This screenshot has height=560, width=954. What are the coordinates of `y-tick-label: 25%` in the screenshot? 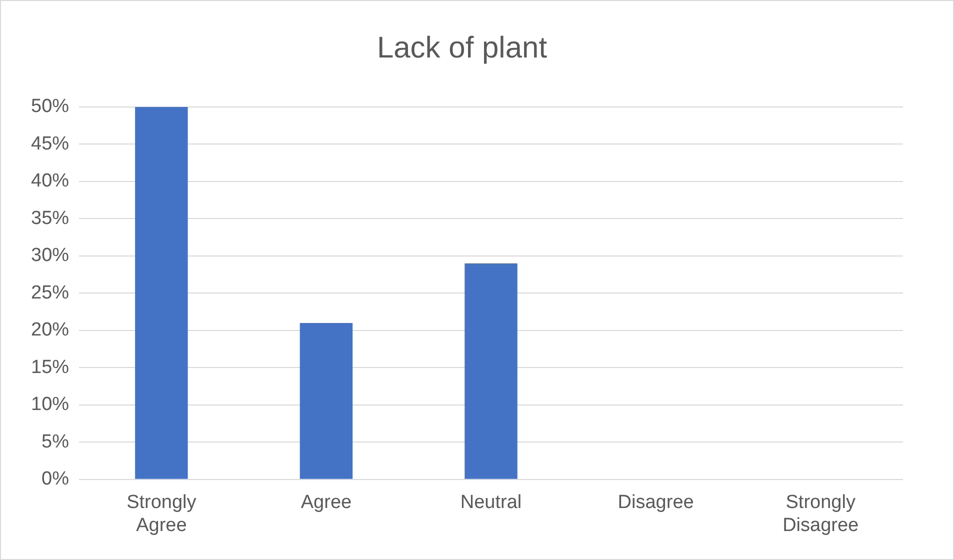 It's located at (50, 293).